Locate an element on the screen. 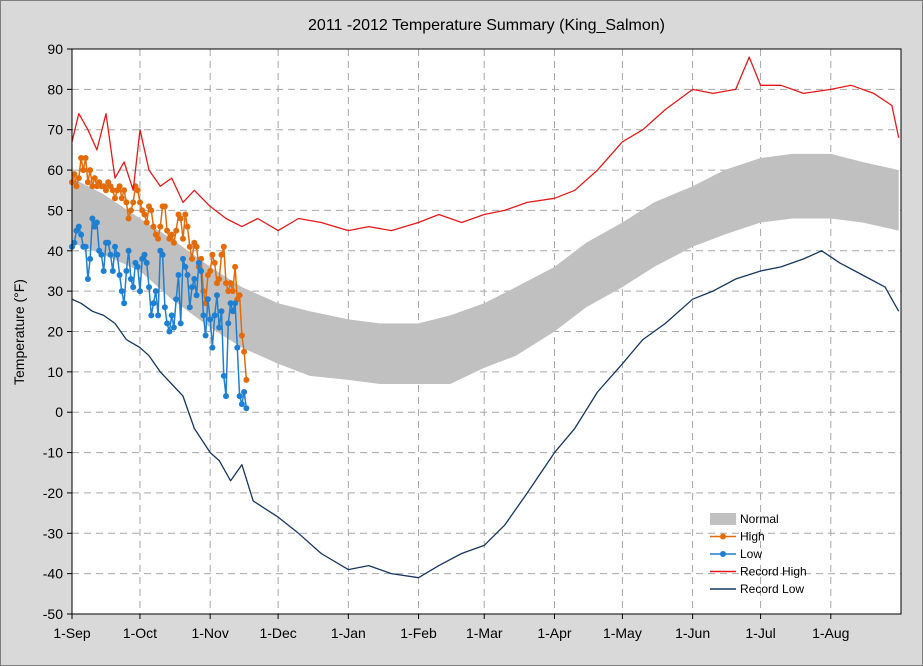 The width and height of the screenshot is (923, 666). x-tick-label: 1-Nov is located at coordinates (209, 633).